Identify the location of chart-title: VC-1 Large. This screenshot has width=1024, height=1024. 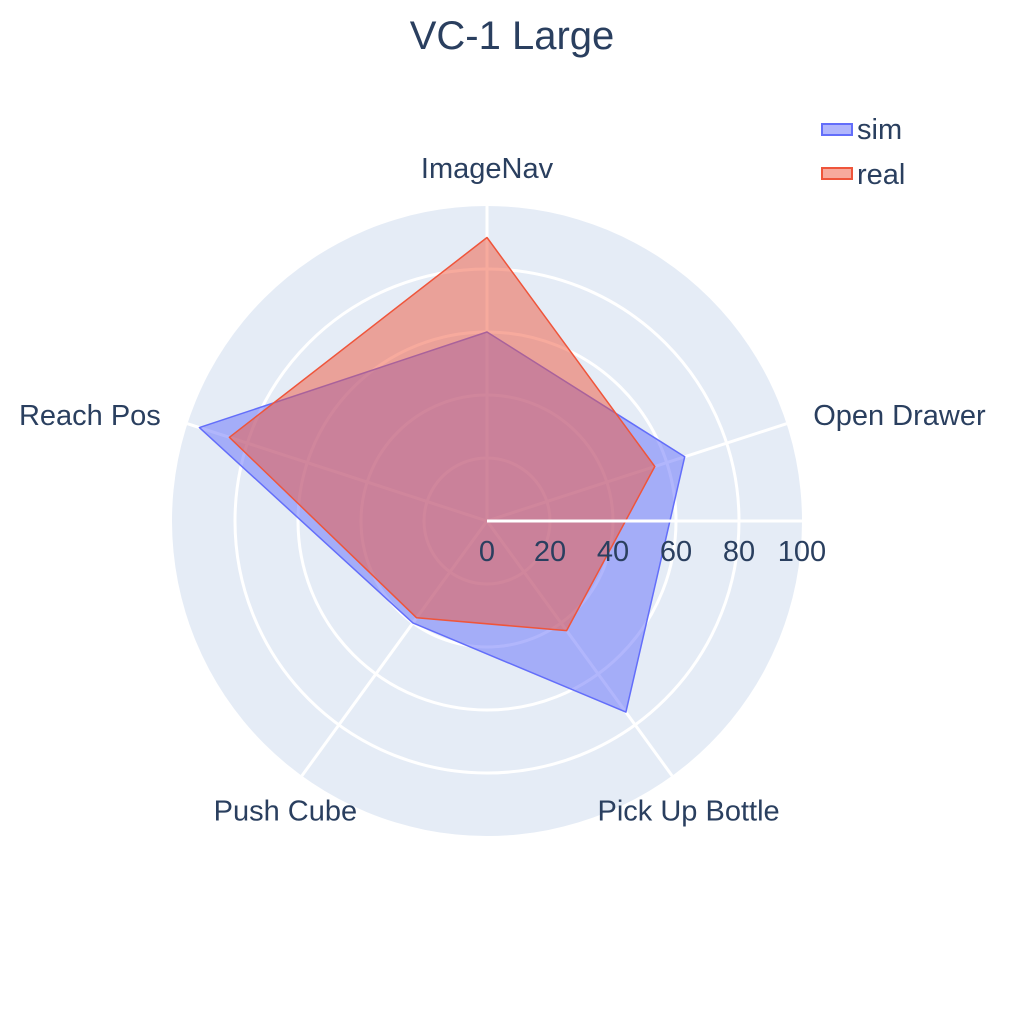
(512, 36).